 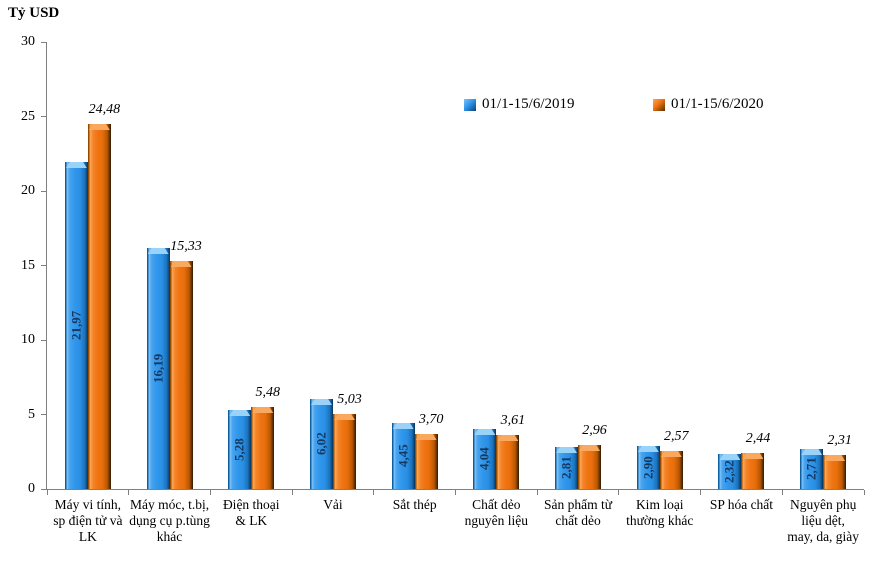 What do you see at coordinates (414, 504) in the screenshot?
I see `category-label: Sắt thép` at bounding box center [414, 504].